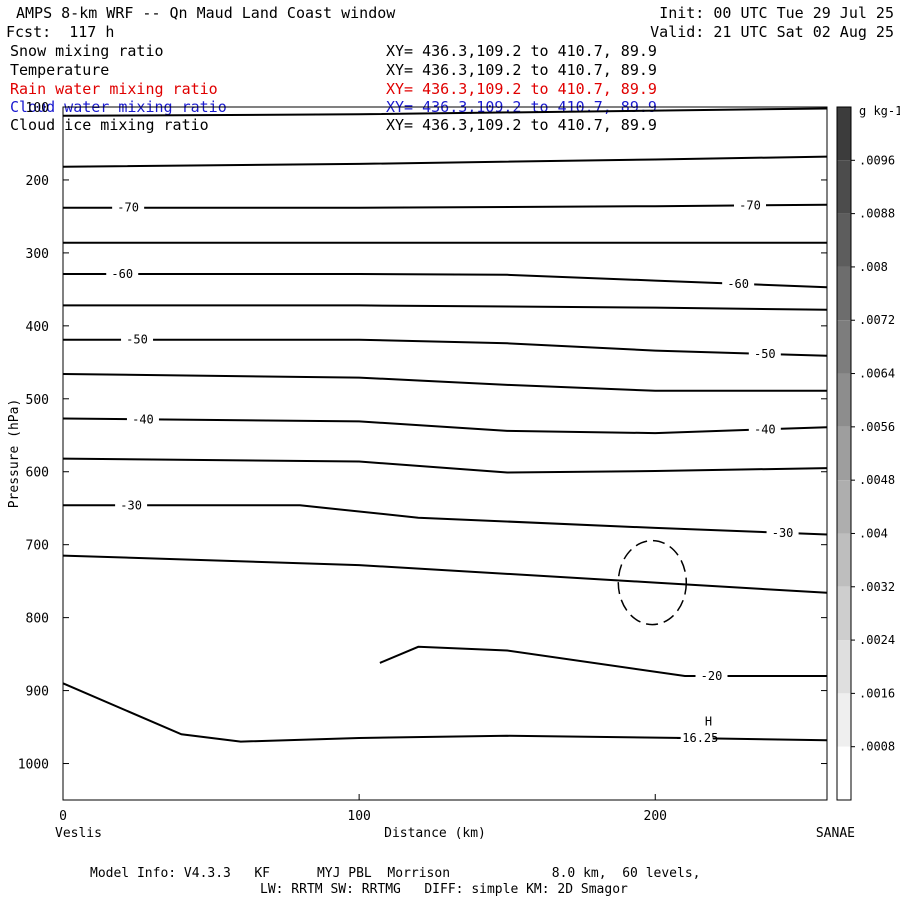 This screenshot has height=900, width=900. What do you see at coordinates (879, 111) in the screenshot?
I see `colorbar-unit: g kg-1` at bounding box center [879, 111].